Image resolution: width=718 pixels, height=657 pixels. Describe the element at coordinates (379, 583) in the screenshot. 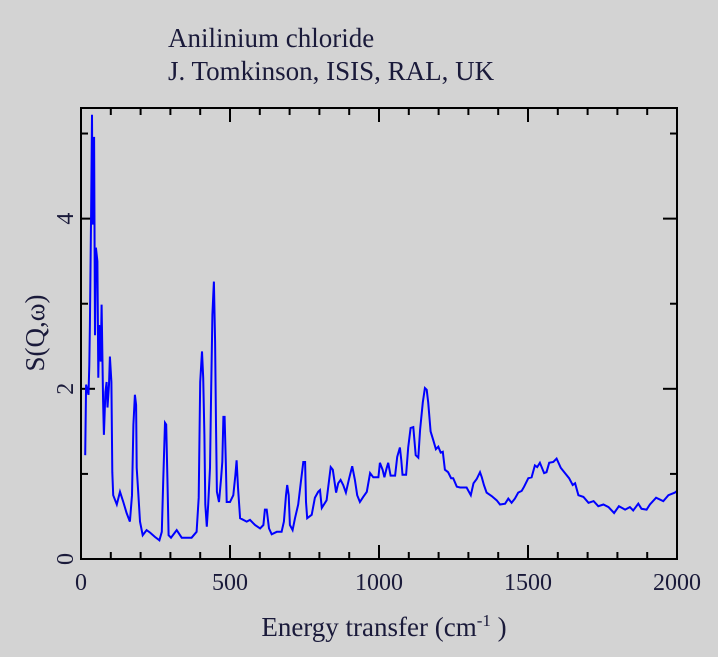

I see `x-tick-label: 1000` at that location.